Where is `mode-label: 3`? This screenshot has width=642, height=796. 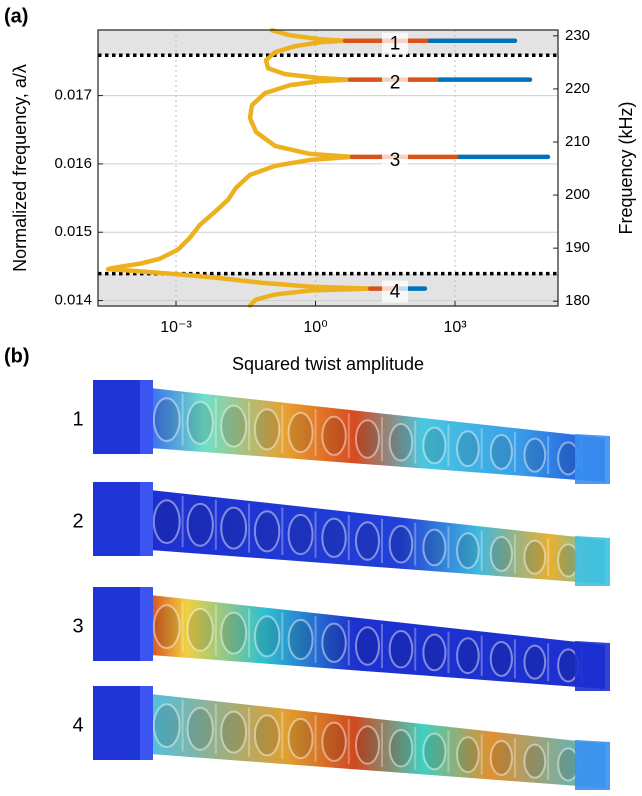 mode-label: 3 is located at coordinates (77, 626).